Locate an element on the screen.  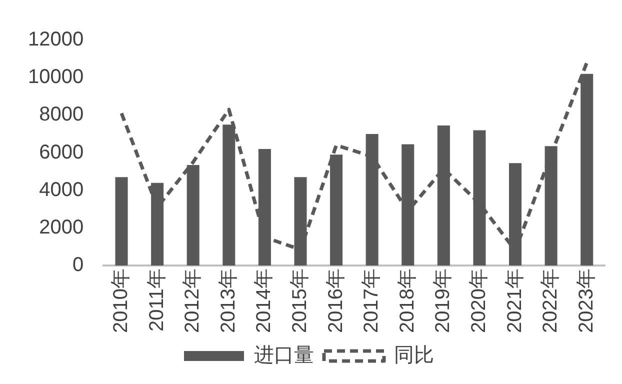
y-tick-label: 2000 is located at coordinates (61, 227).